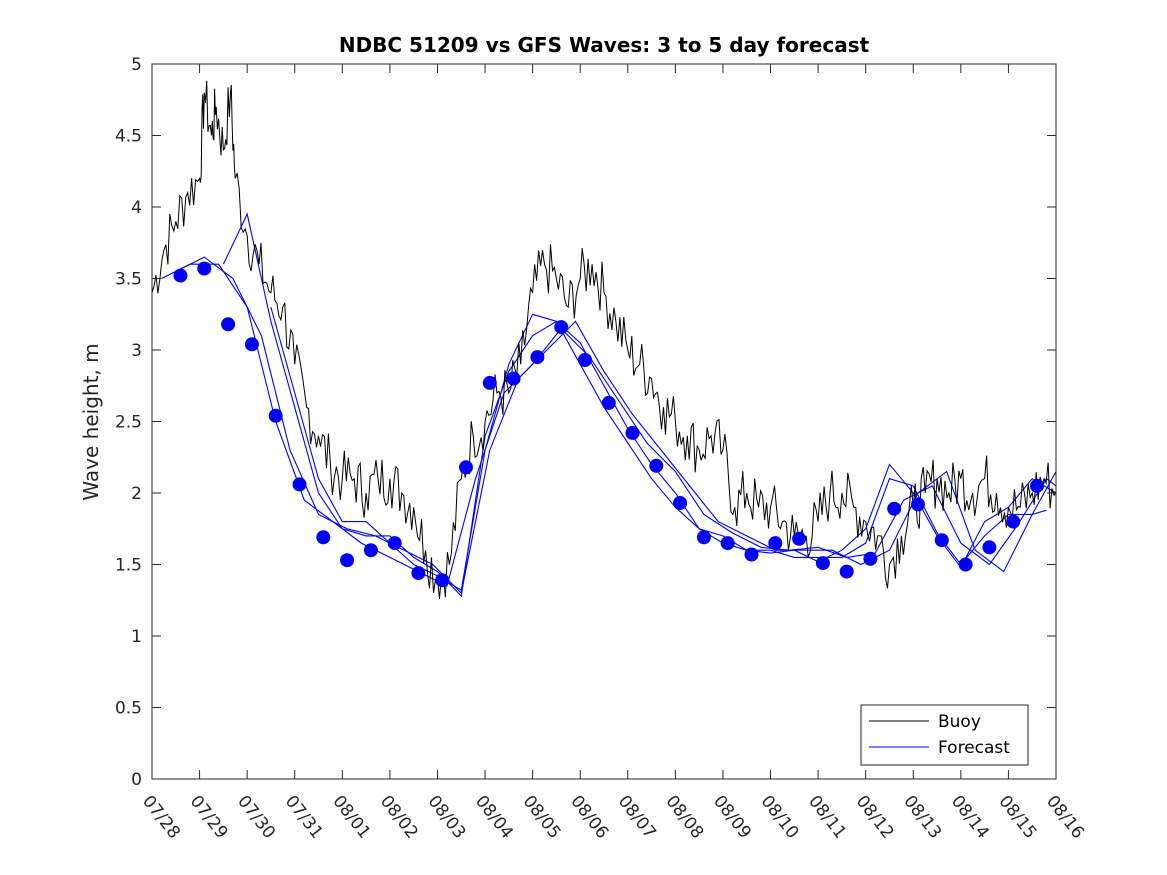  Describe the element at coordinates (136, 65) in the screenshot. I see `y-tick-label: 5` at that location.